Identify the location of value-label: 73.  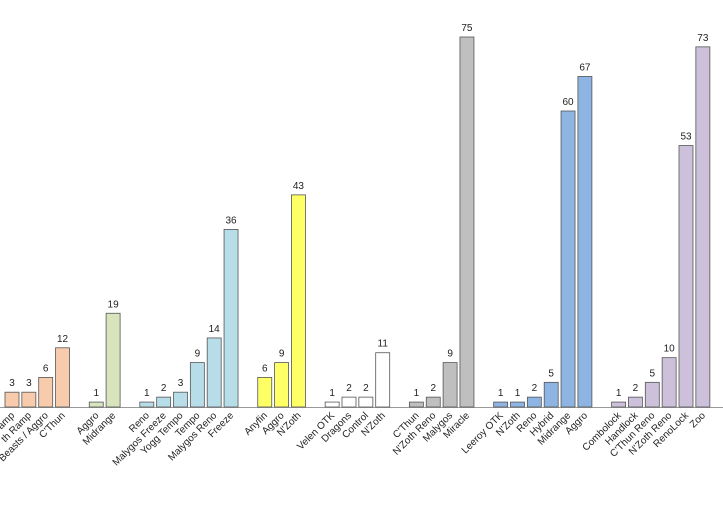
(703, 38).